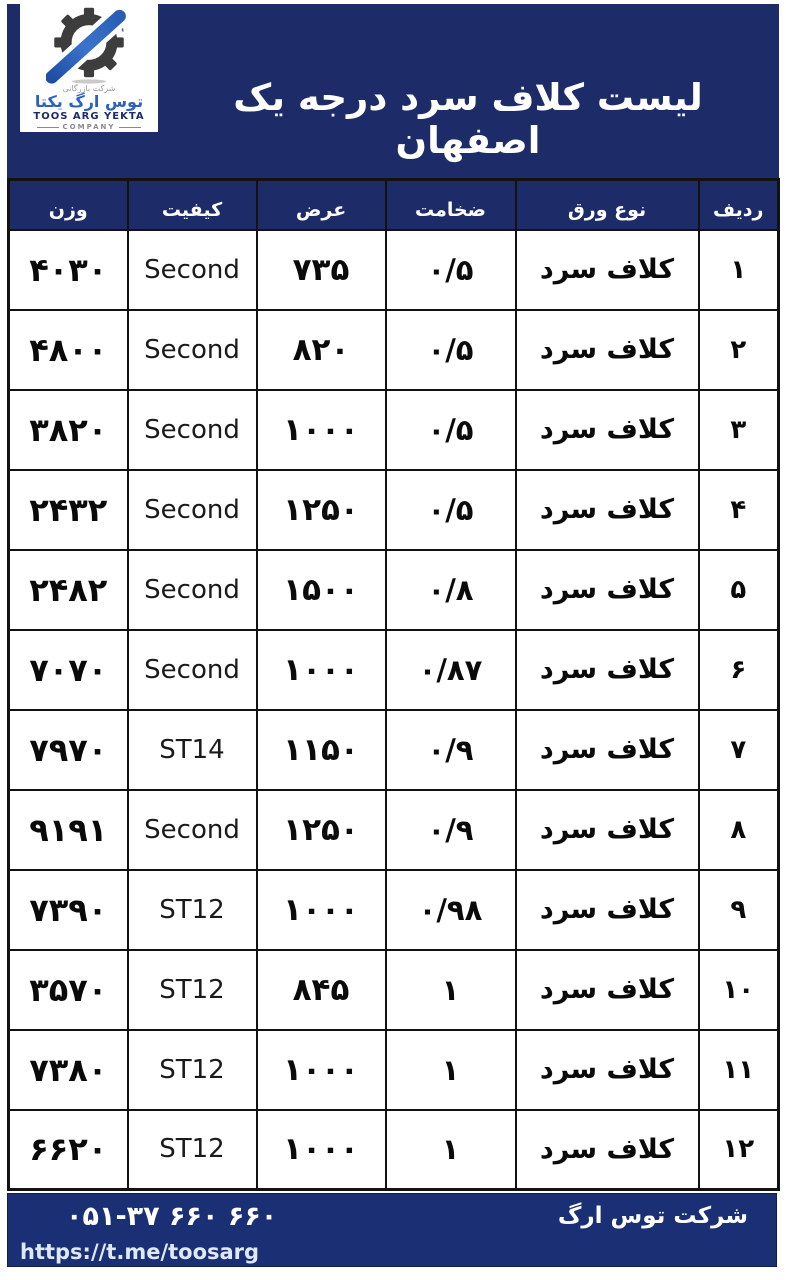 The width and height of the screenshot is (786, 1280). I want to click on table-row: ۷ کلاف سرد ۰/۹ ۱۱۵۰ ST14 ۷۹۷۰, so click(393, 749).